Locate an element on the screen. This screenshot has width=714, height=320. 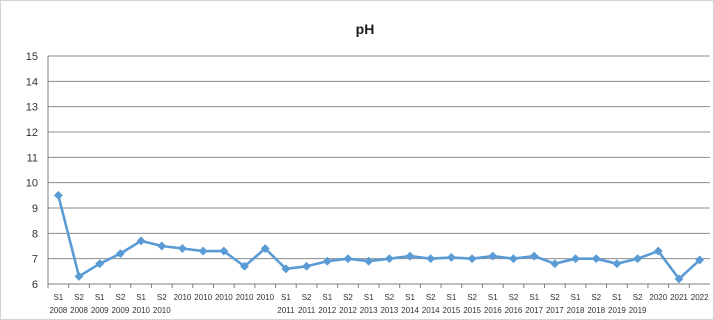
y-tick-label: 11 is located at coordinates (32, 158).